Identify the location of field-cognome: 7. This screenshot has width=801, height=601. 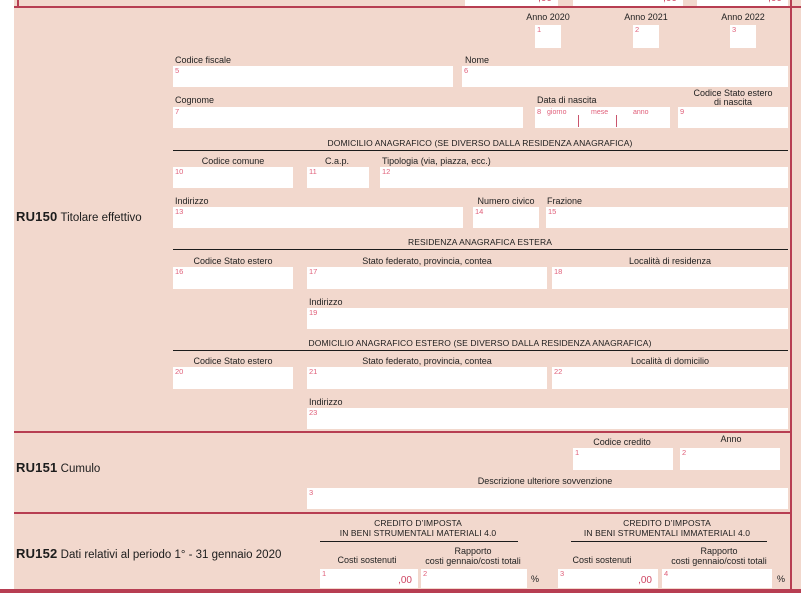
(348, 117).